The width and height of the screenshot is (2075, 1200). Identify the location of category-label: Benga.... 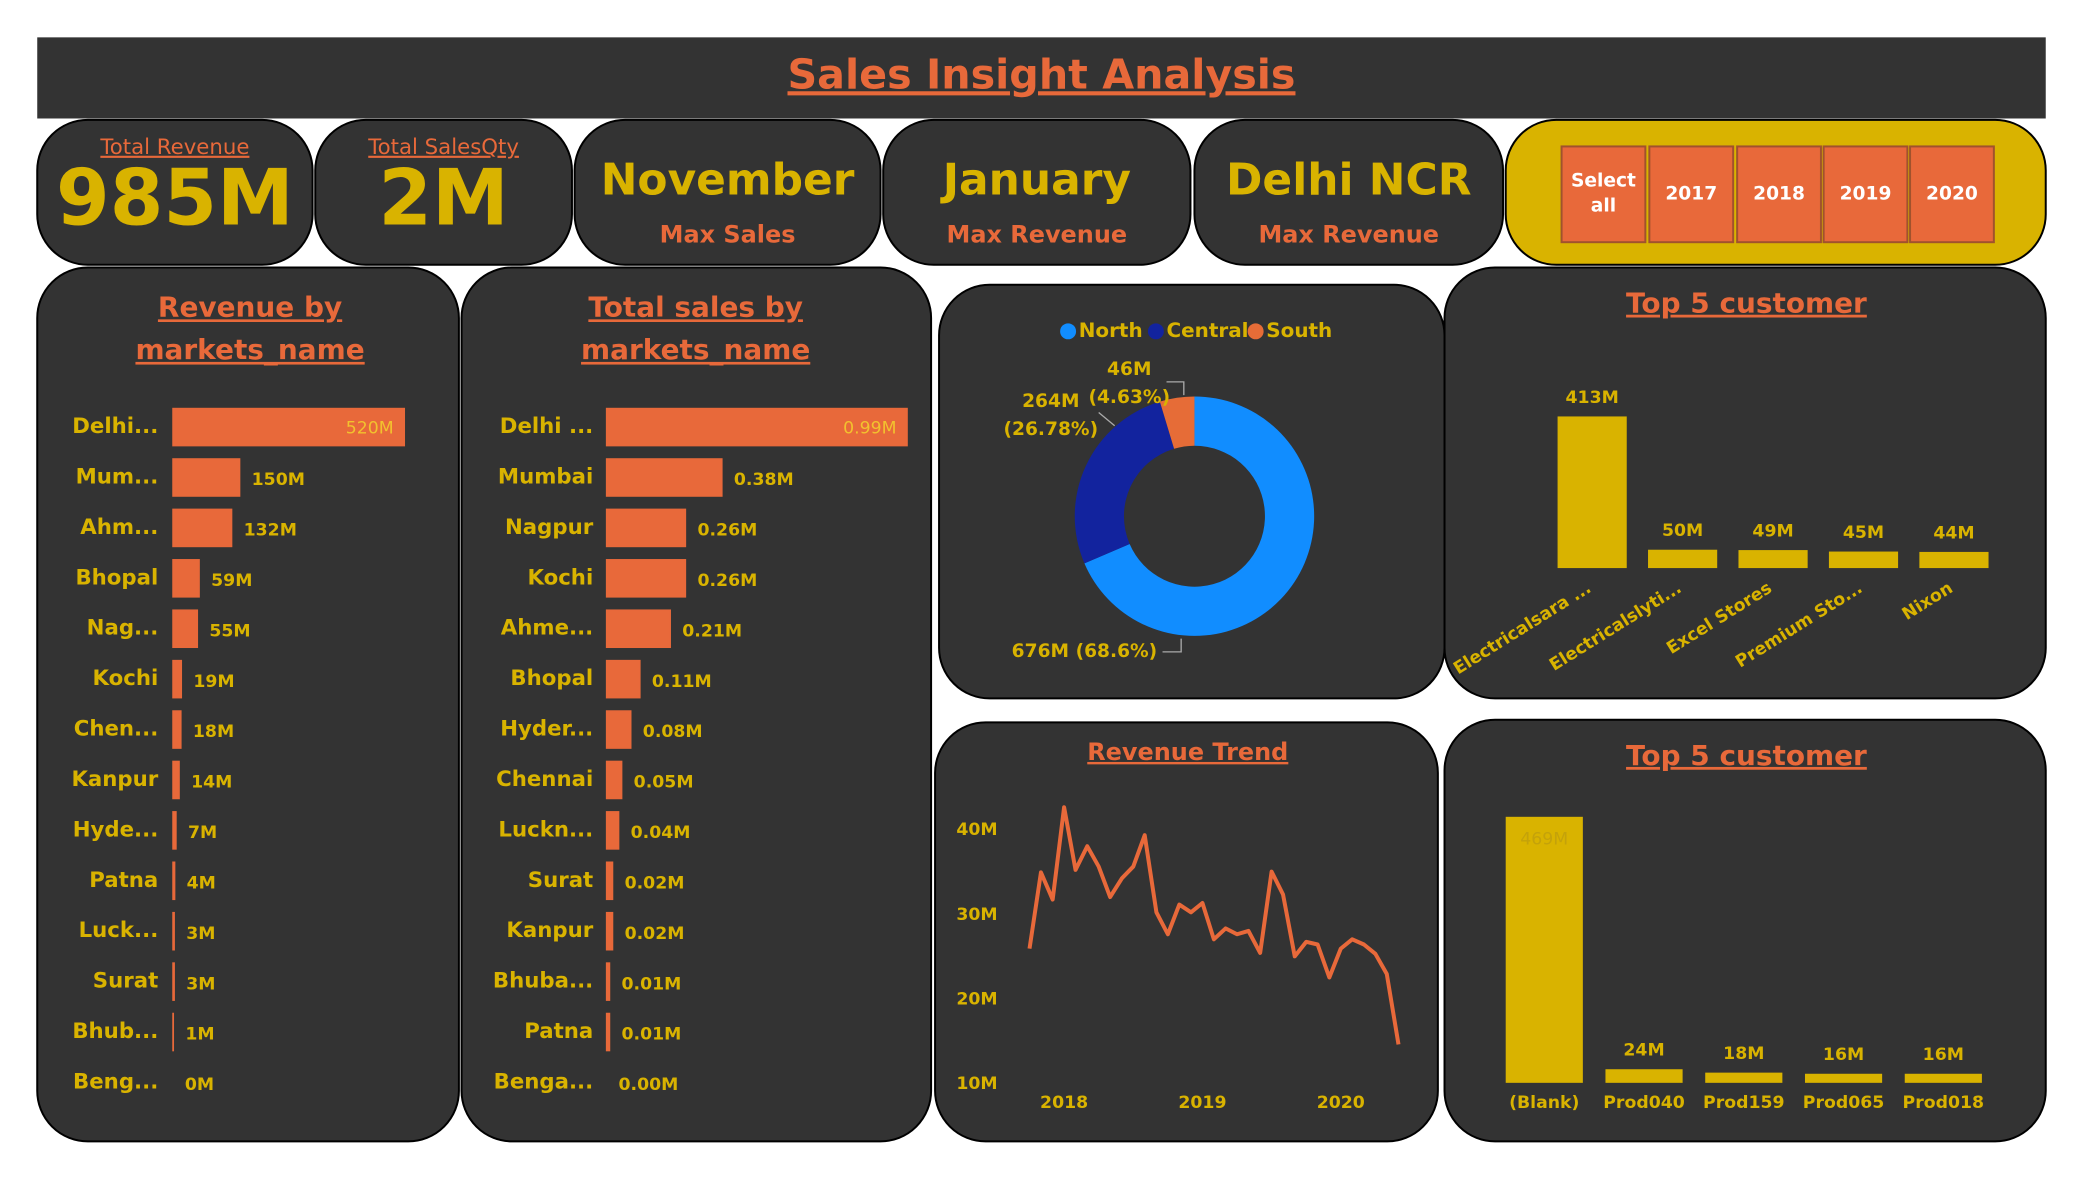
(544, 1081).